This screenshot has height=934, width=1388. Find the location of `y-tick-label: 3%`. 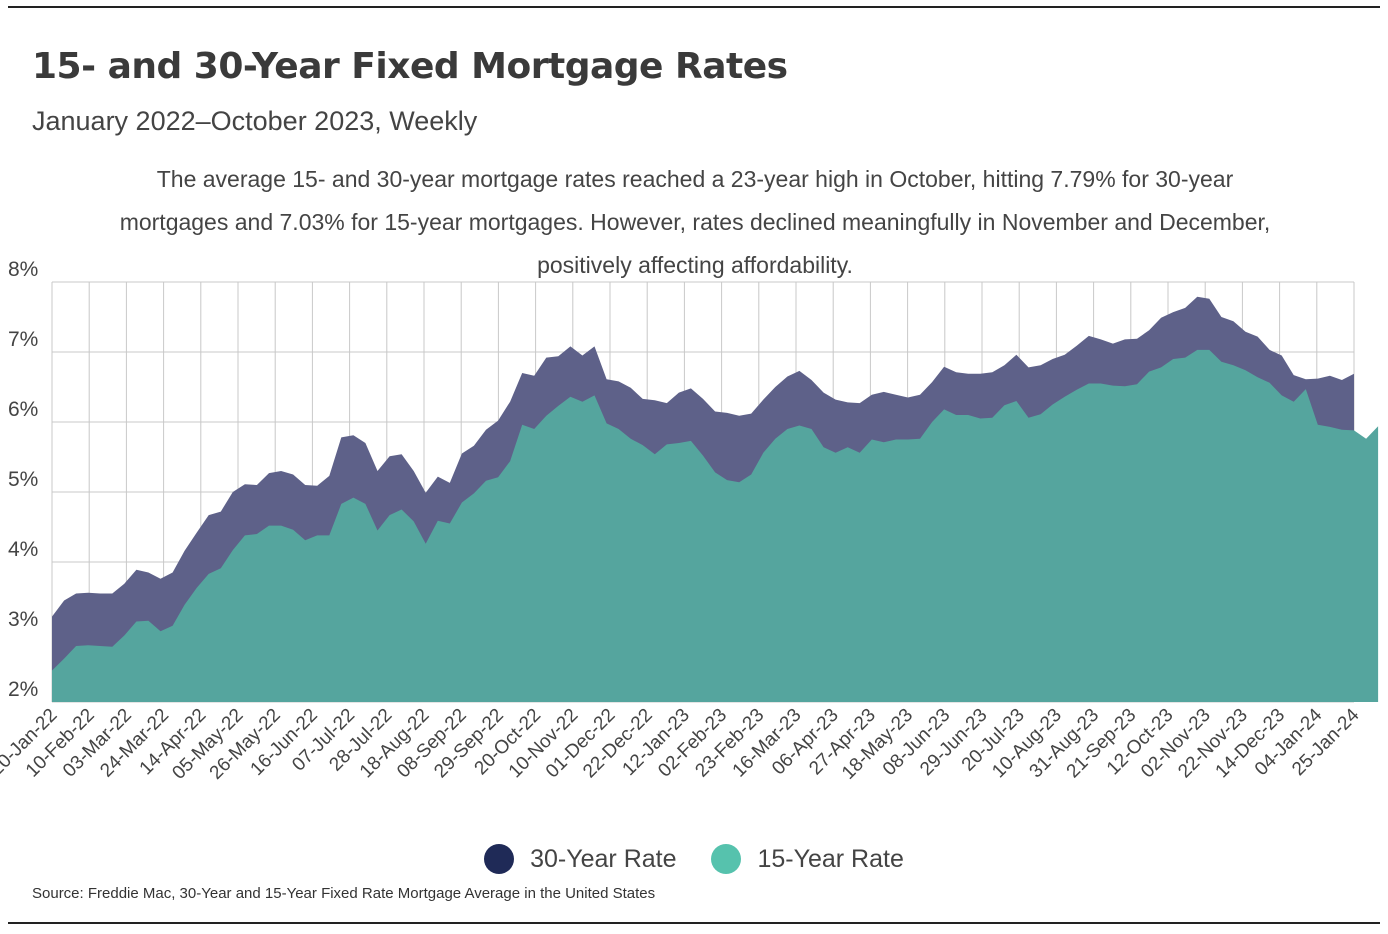

y-tick-label: 3% is located at coordinates (23, 619).